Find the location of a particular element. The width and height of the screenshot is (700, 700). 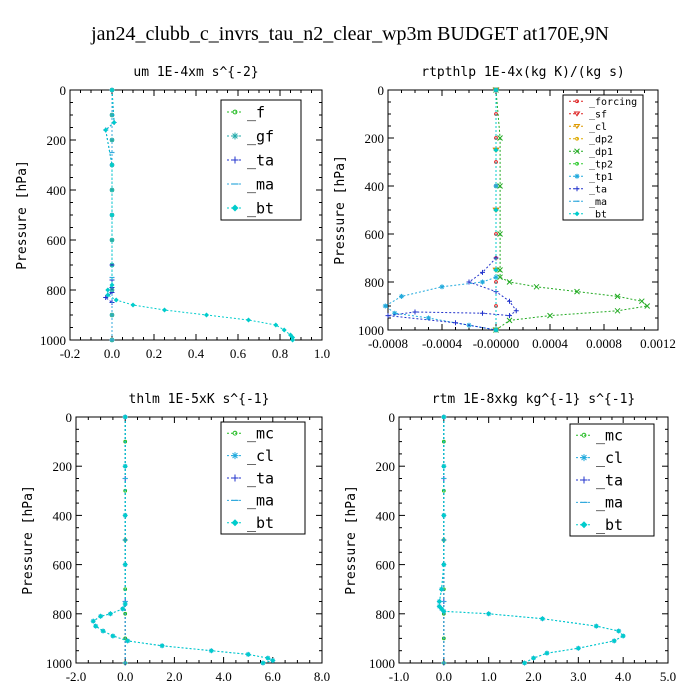

x-tick-label: 0.8 is located at coordinates (280, 353).